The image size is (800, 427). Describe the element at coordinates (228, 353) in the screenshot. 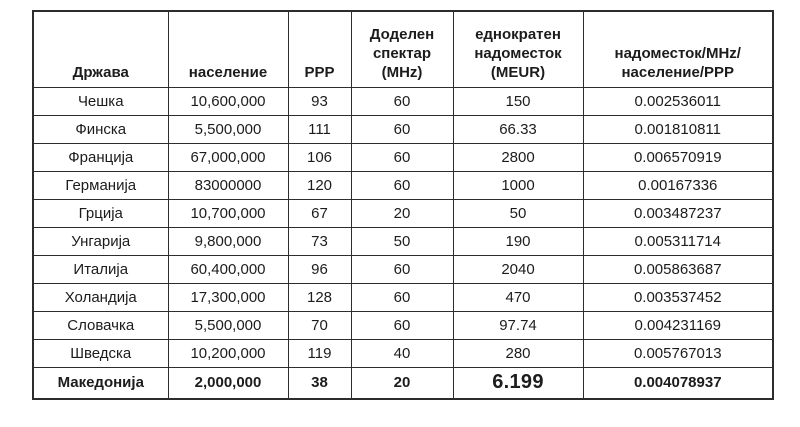

I see `cell-population: 10,200,000` at that location.